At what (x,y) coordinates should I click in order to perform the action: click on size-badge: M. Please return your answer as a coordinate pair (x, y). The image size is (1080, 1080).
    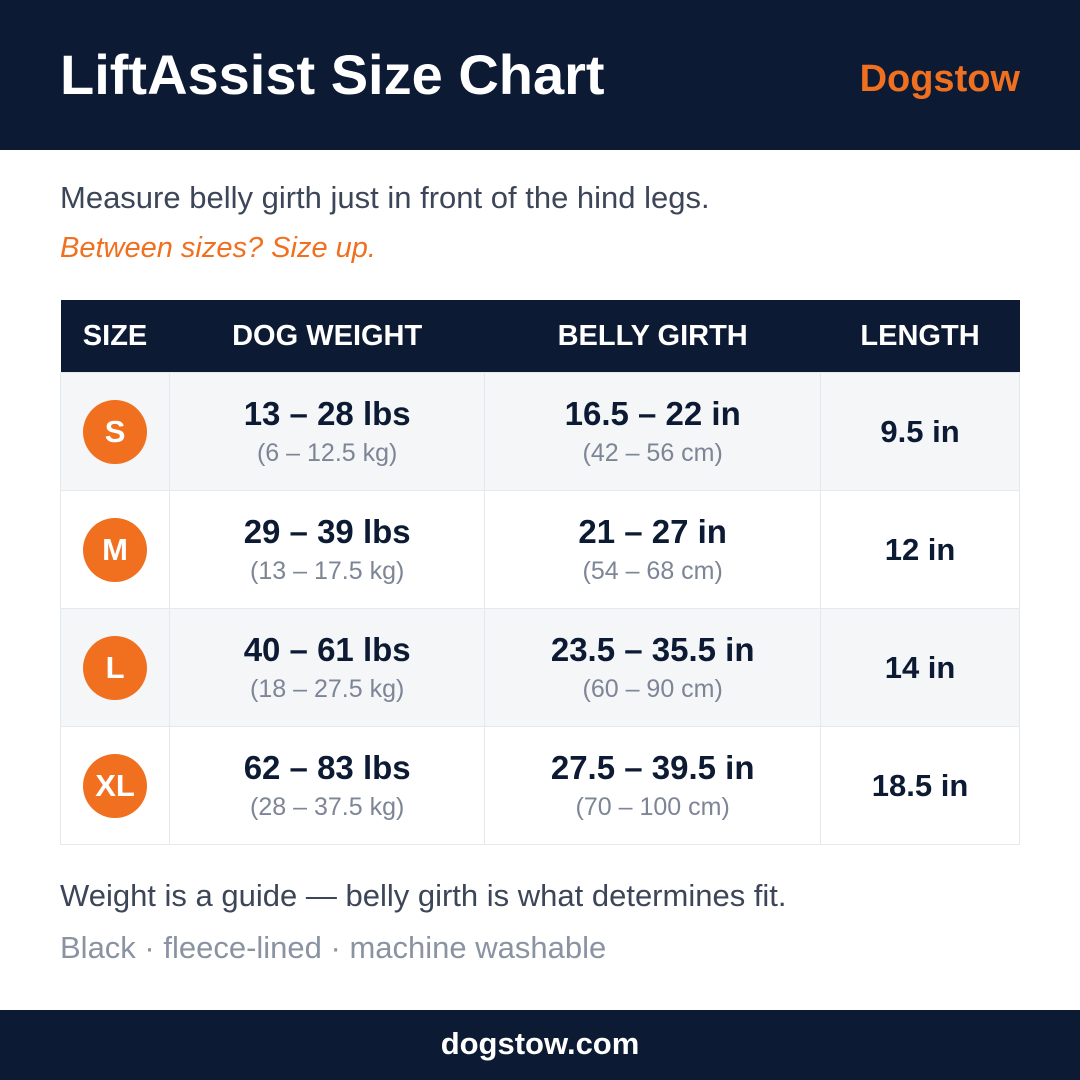
    Looking at the image, I should click on (115, 549).